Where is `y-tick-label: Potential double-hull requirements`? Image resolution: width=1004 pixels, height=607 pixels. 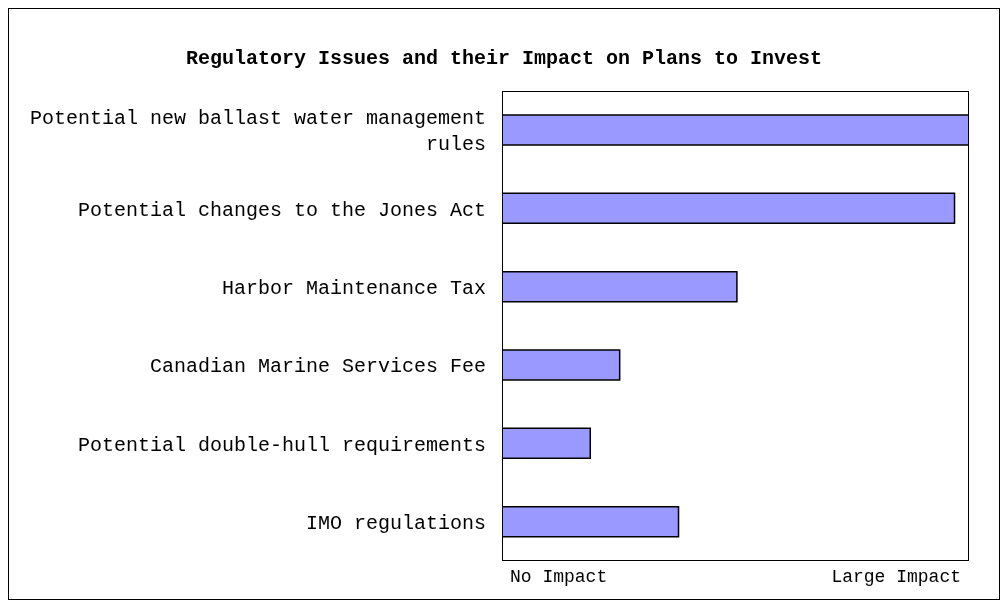
y-tick-label: Potential double-hull requirements is located at coordinates (281, 445).